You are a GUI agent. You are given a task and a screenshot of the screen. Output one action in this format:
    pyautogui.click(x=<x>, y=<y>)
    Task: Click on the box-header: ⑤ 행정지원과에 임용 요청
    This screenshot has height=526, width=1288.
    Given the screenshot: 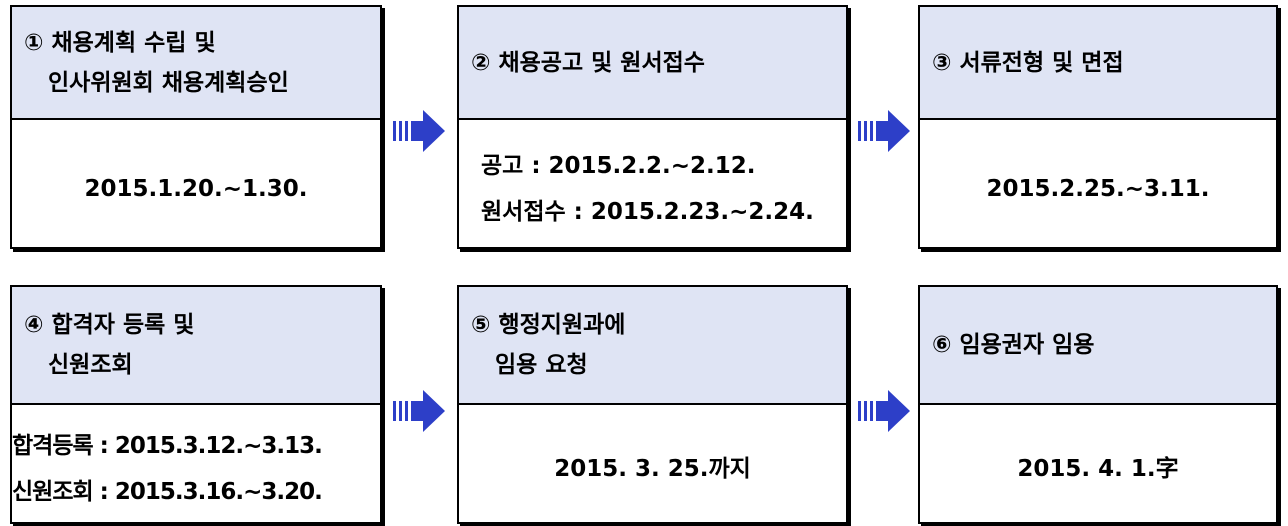 What is the action you would take?
    pyautogui.click(x=652, y=346)
    